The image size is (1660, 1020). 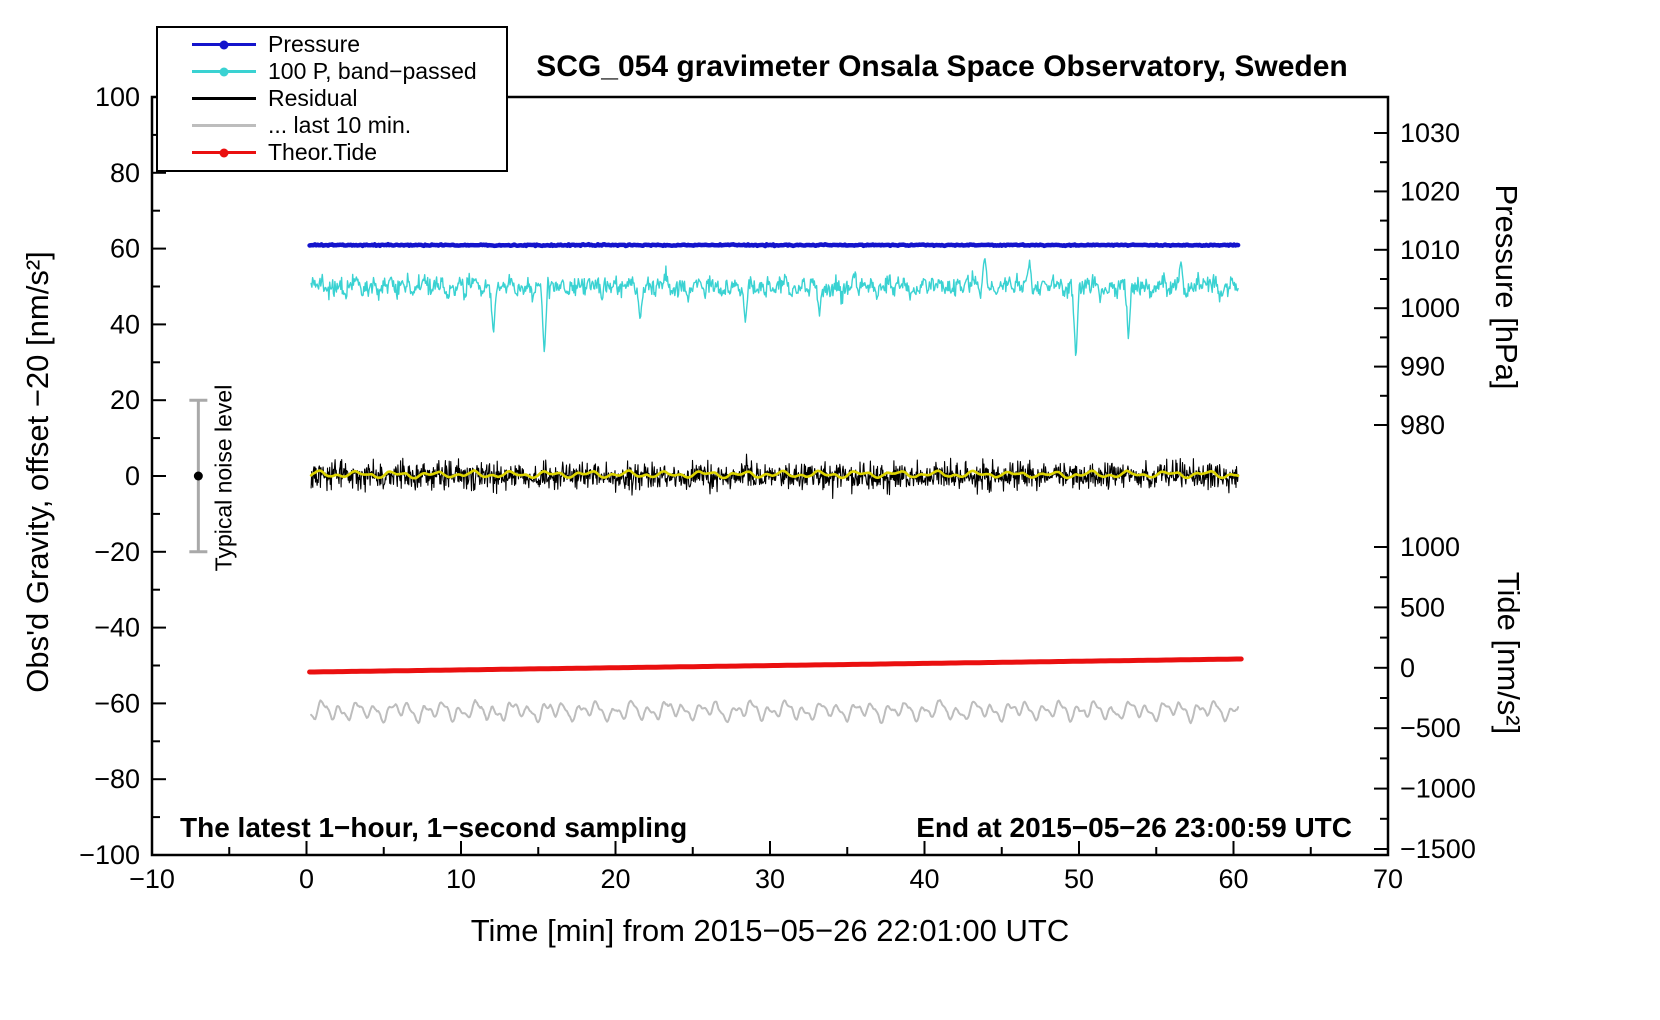 I want to click on x-tick-label: 10, so click(x=461, y=879).